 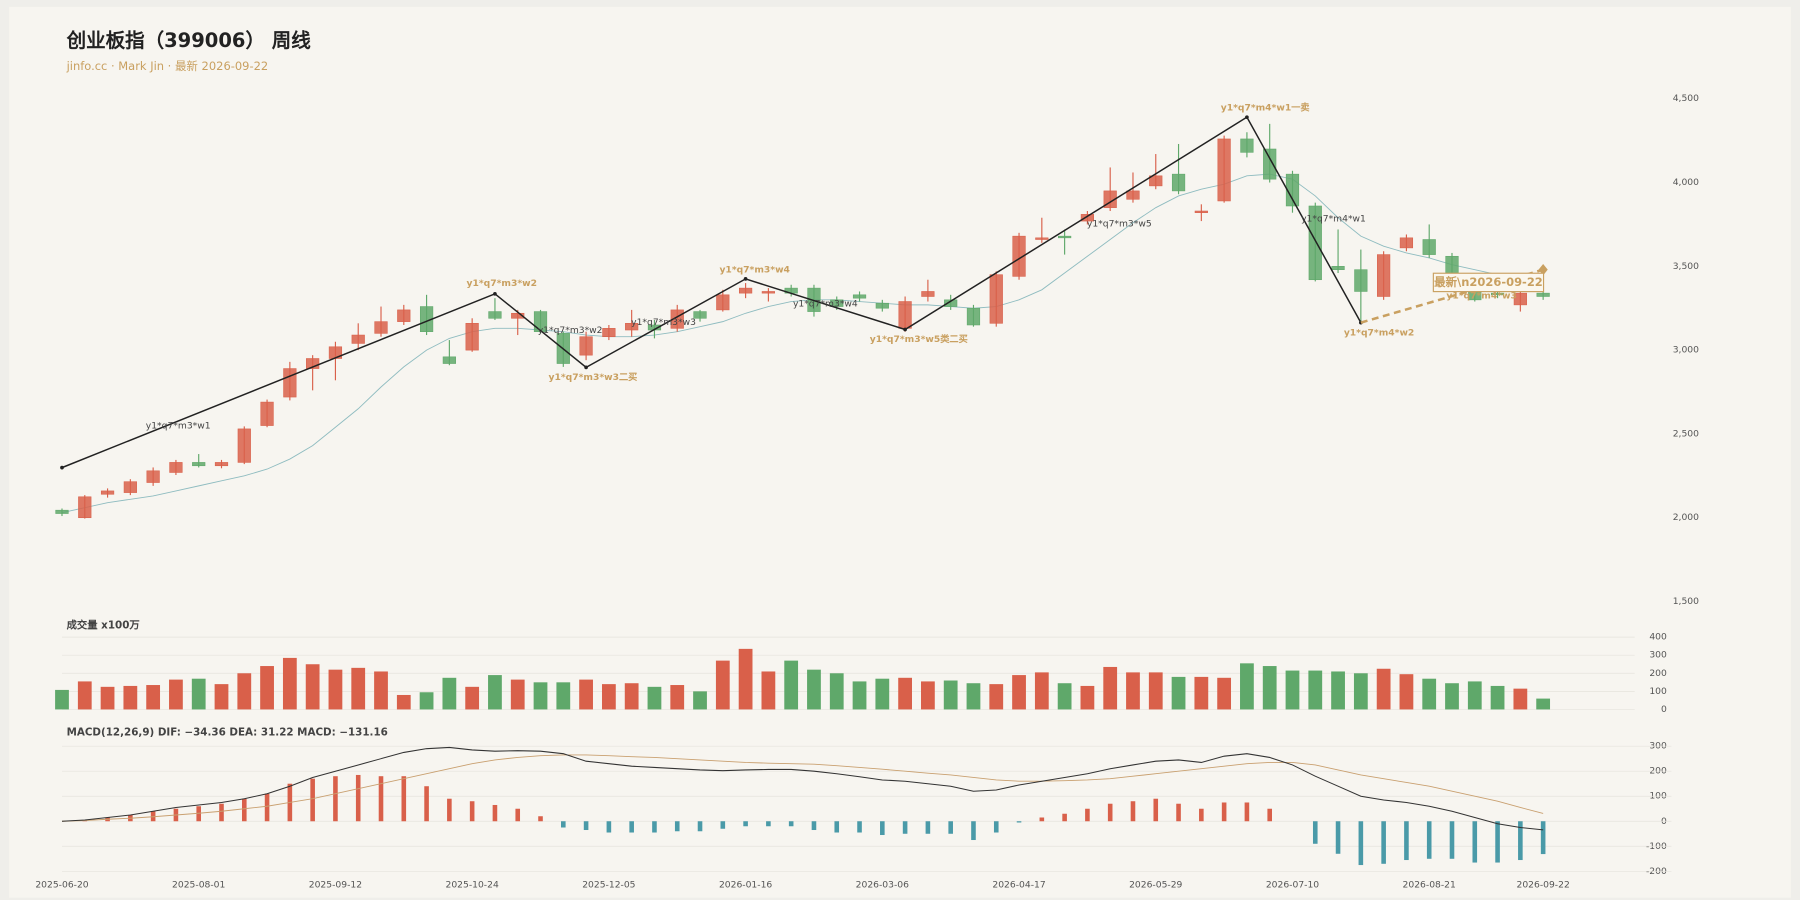 What do you see at coordinates (745, 885) in the screenshot?
I see `x-tick-label: 2026-01-16` at bounding box center [745, 885].